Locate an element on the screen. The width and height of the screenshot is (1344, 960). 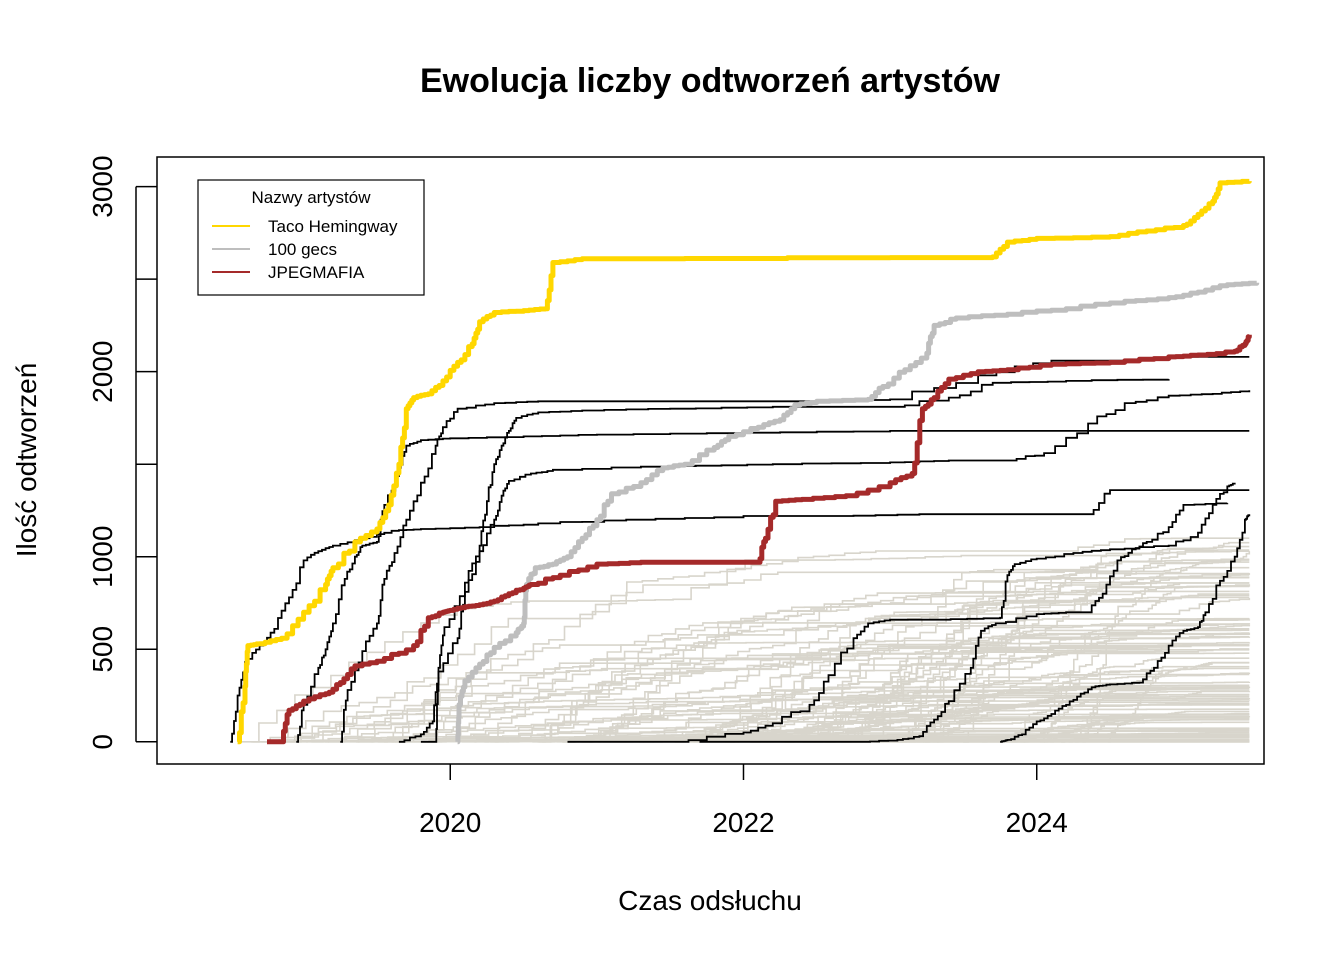
legend-entry-100gecs: 100 gecs is located at coordinates (302, 249).